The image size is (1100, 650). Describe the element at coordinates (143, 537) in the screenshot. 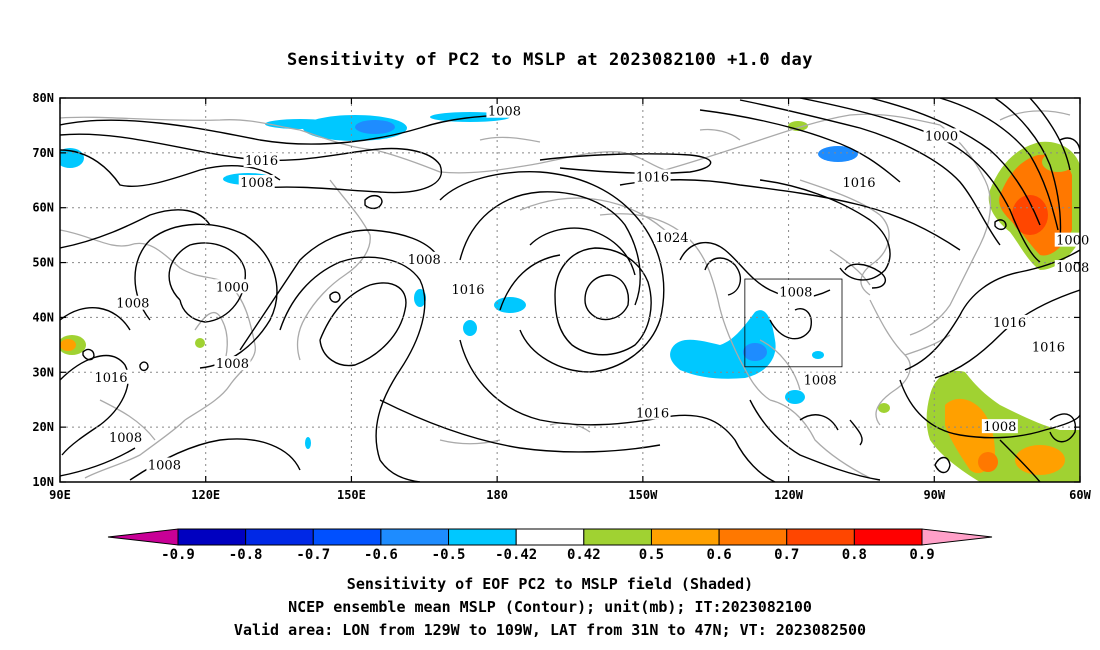

I see `colorbar-low-end` at that location.